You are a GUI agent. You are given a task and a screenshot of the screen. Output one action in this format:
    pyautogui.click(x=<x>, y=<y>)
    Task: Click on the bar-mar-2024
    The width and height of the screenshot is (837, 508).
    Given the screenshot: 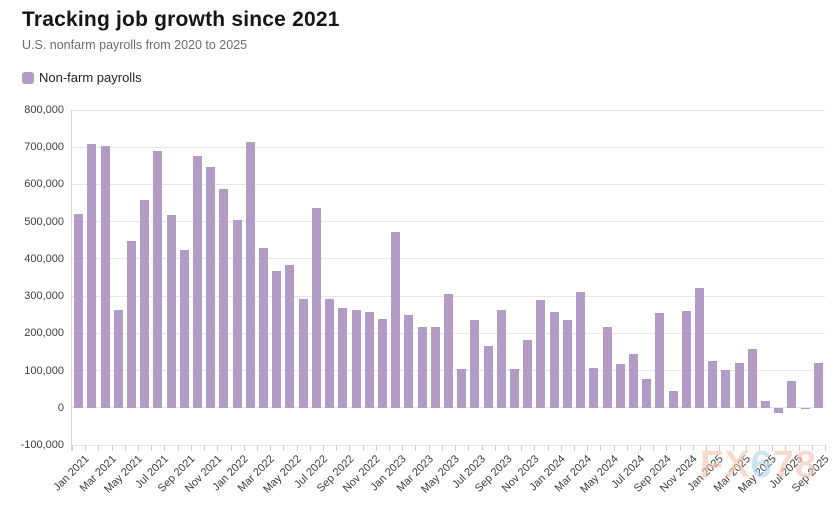 What is the action you would take?
    pyautogui.click(x=581, y=350)
    